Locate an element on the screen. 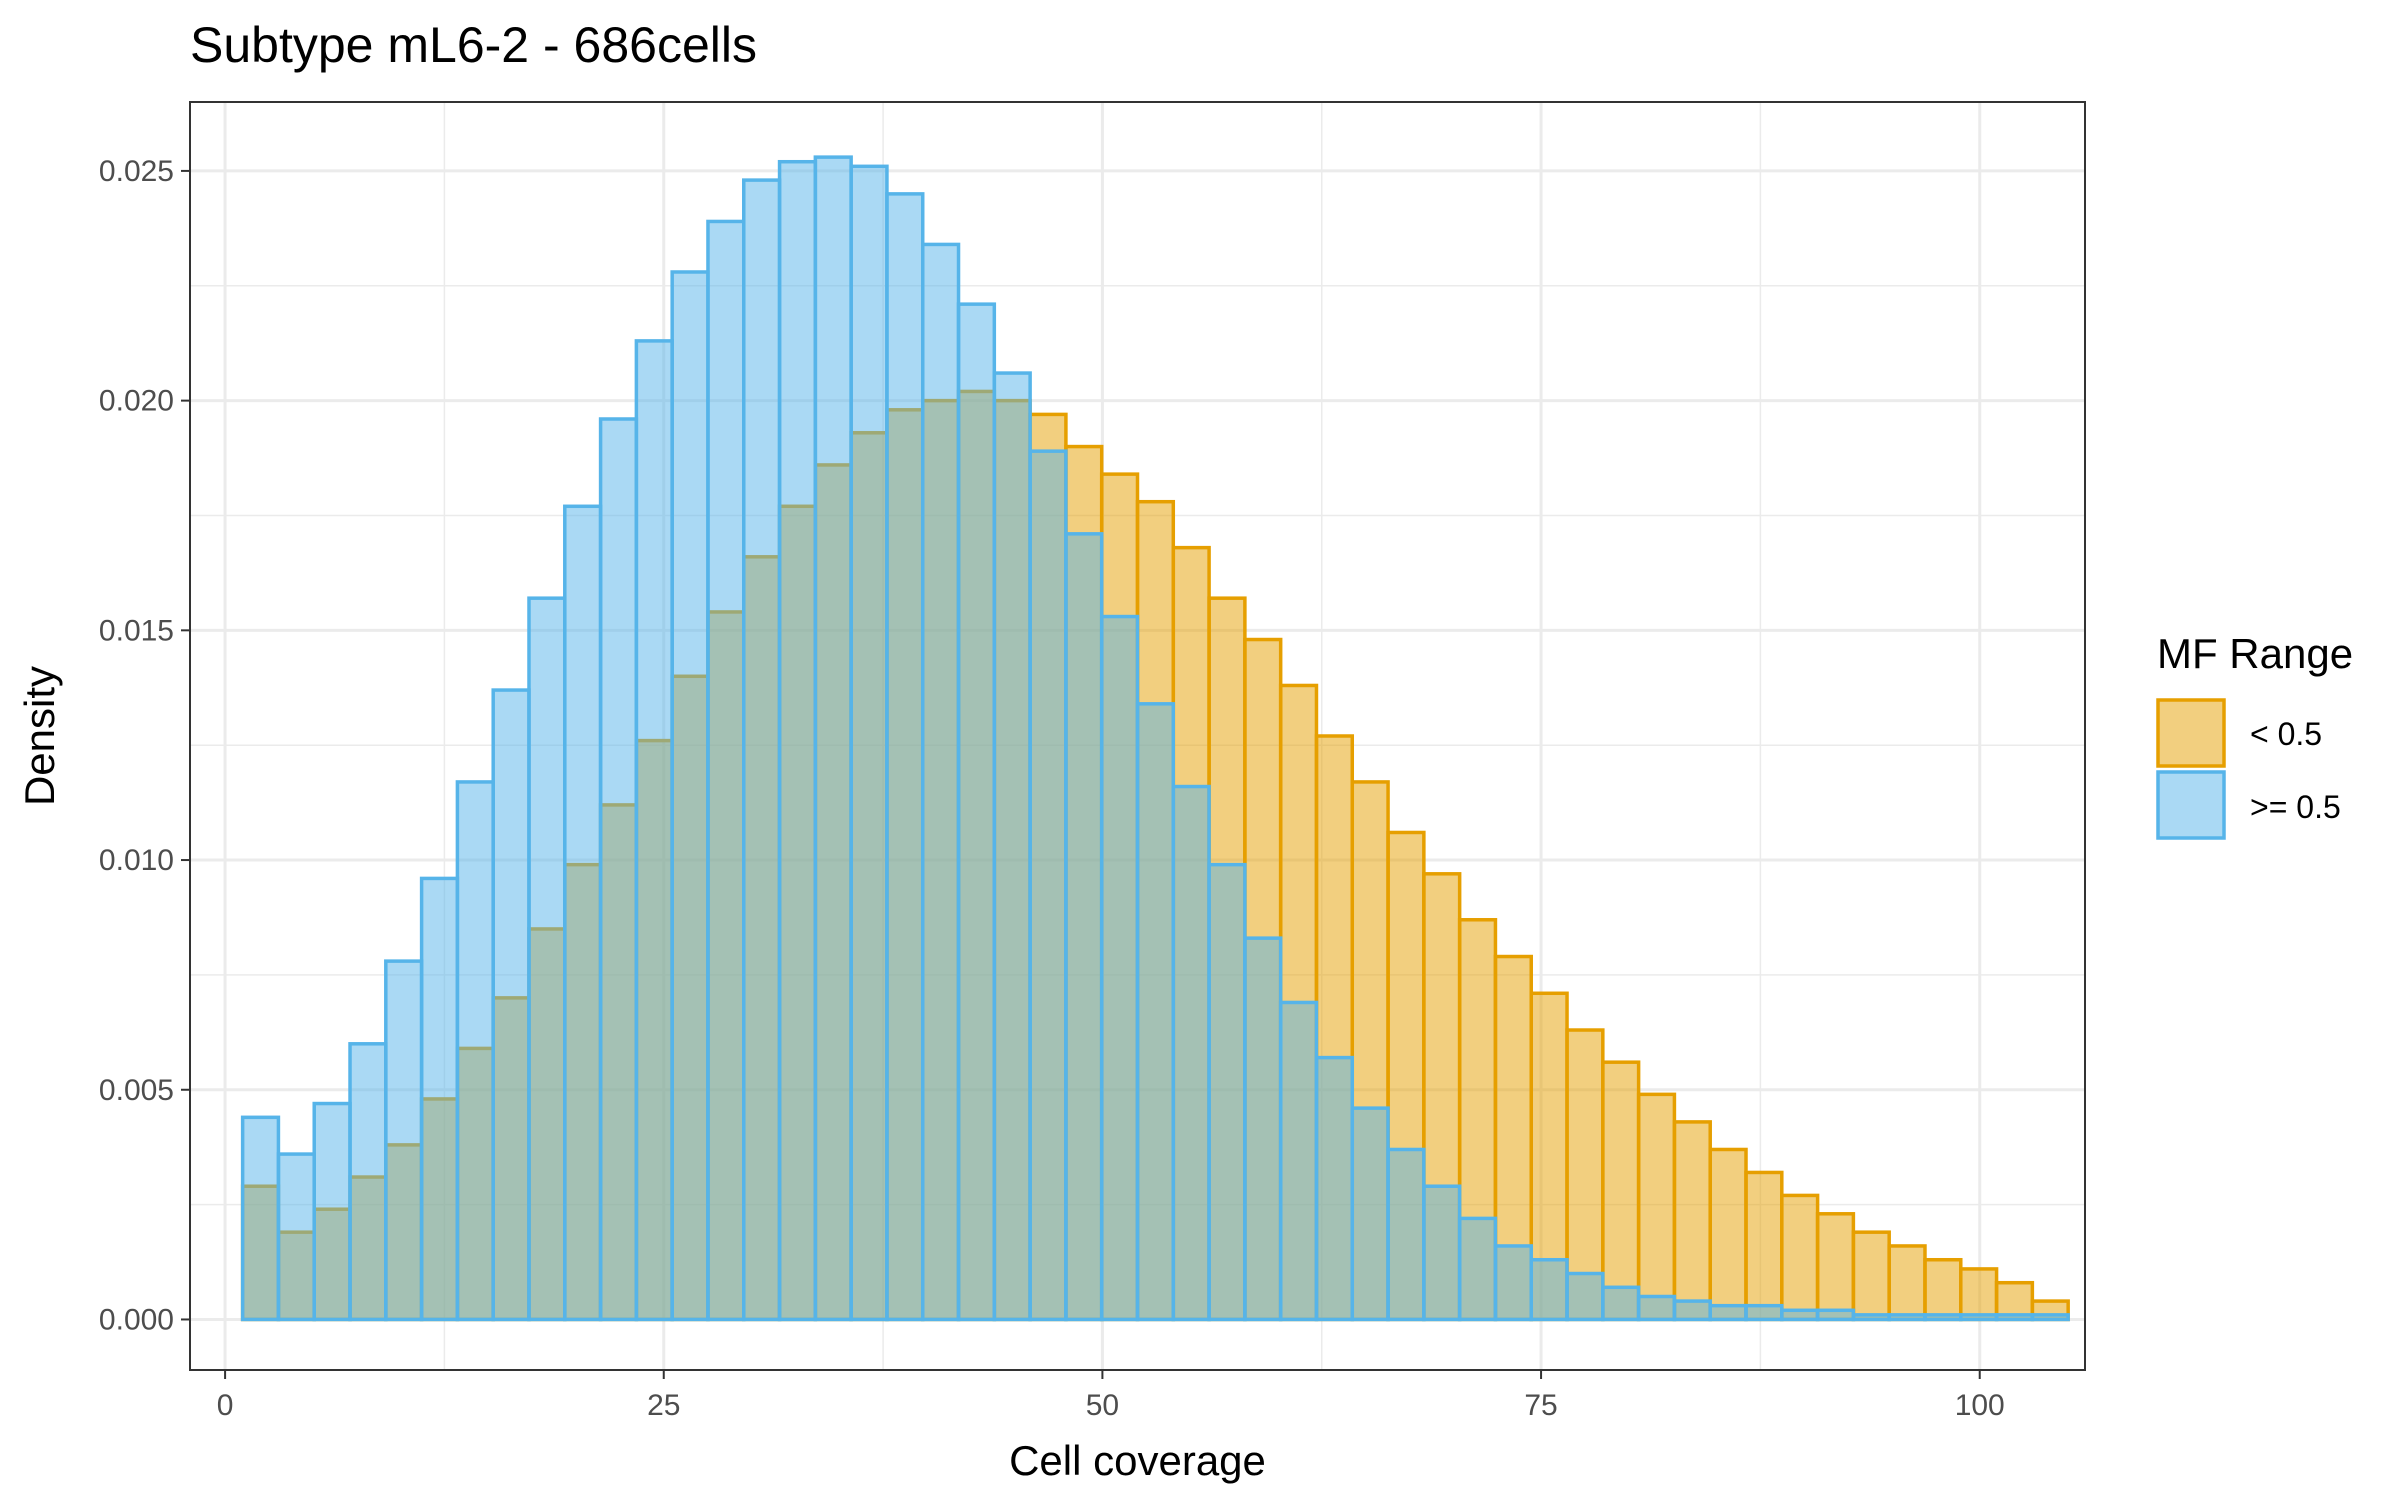 This screenshot has height=1500, width=2400. bar-ge-0.5-33 is located at coordinates (1442, 1253).